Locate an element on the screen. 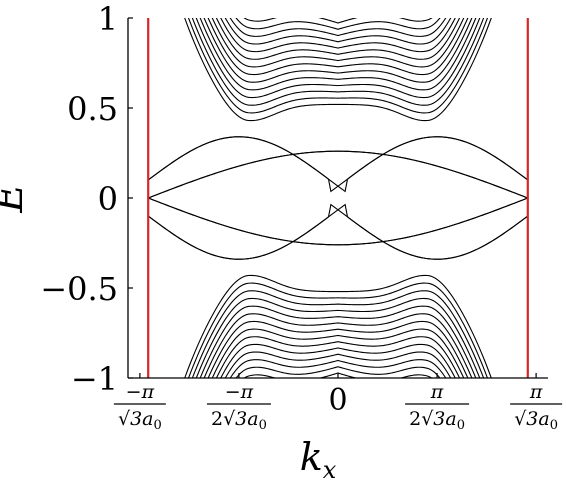 The height and width of the screenshot is (482, 566). x-tick-label: π 2√3a0 is located at coordinates (437, 407).